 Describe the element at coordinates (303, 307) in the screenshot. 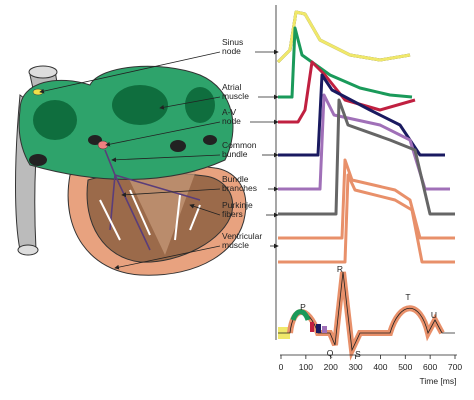

I see `ecg-wave-label: P` at that location.